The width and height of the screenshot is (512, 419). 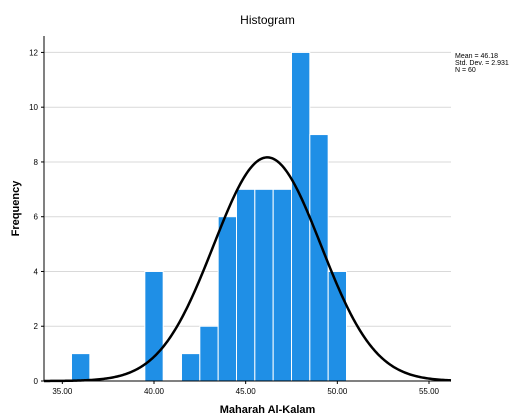 What do you see at coordinates (267, 20) in the screenshot?
I see `chart-title: Histogram` at bounding box center [267, 20].